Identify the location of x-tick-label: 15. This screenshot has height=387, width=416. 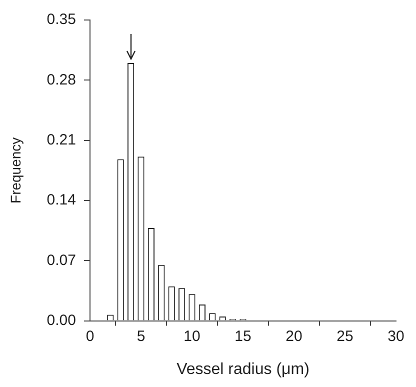
(243, 336).